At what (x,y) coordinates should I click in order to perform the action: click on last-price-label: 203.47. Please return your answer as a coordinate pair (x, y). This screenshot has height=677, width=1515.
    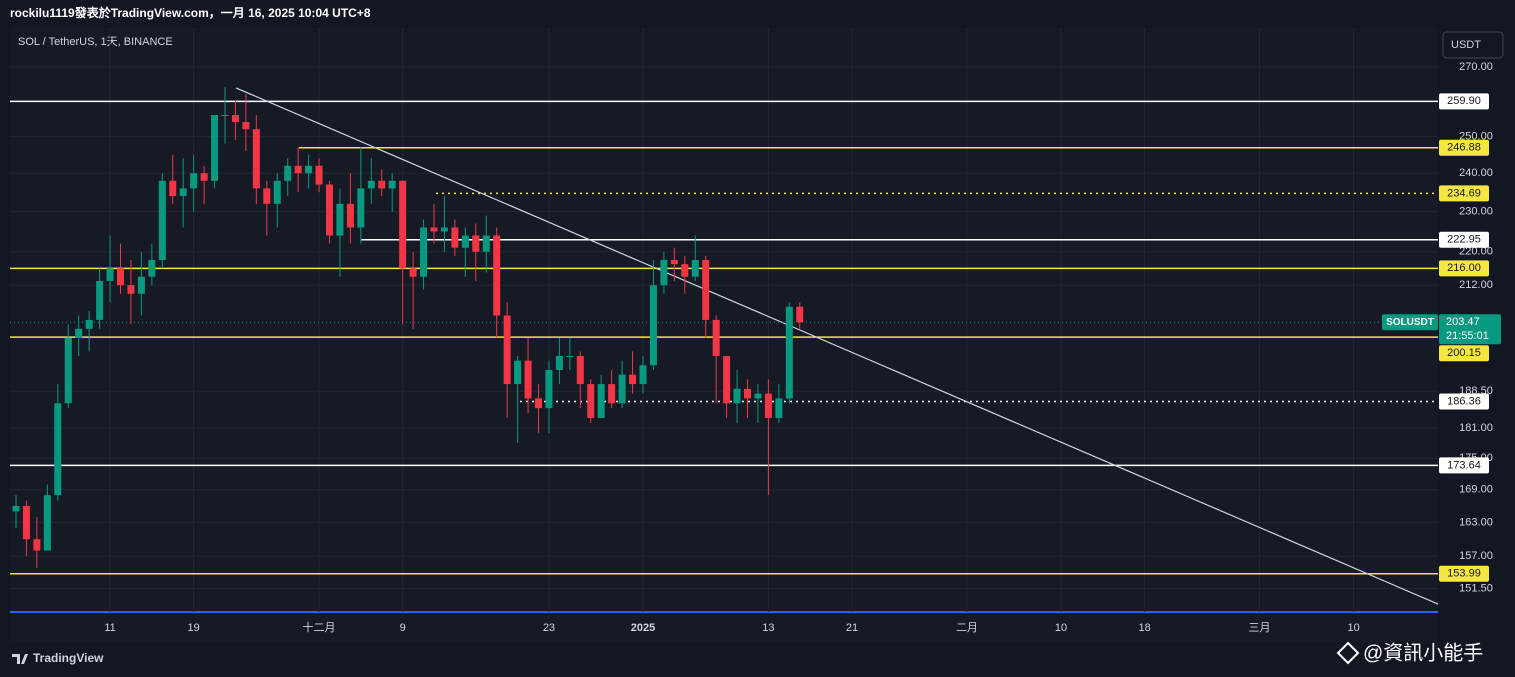
    Looking at the image, I should click on (1463, 322).